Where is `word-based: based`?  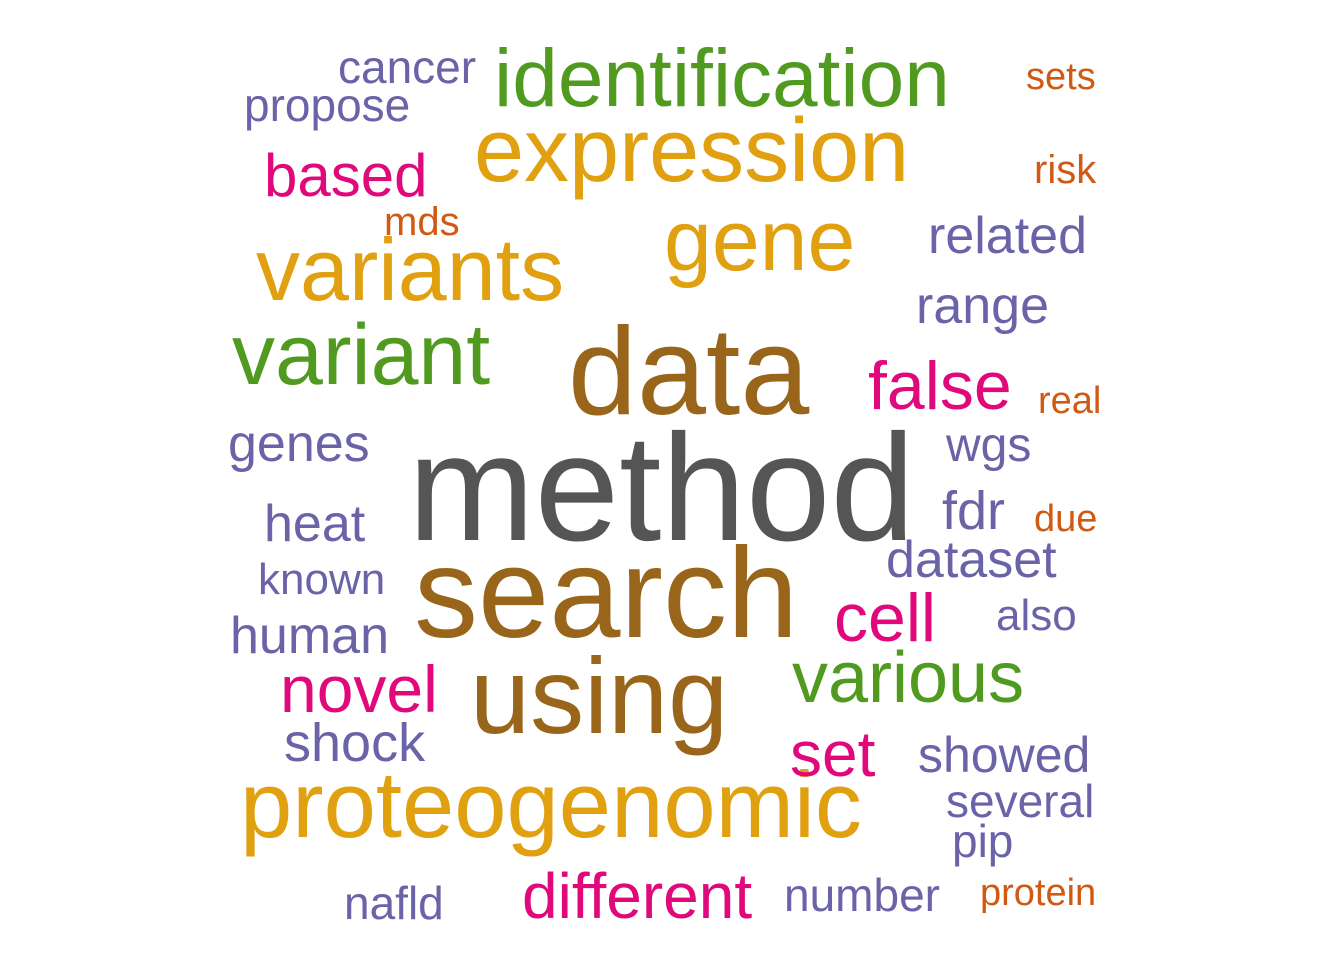 word-based: based is located at coordinates (346, 175).